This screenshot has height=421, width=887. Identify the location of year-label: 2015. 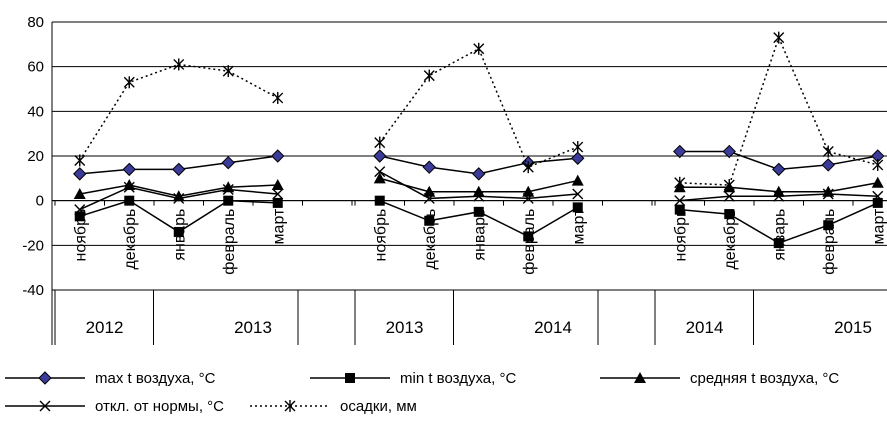
(853, 327).